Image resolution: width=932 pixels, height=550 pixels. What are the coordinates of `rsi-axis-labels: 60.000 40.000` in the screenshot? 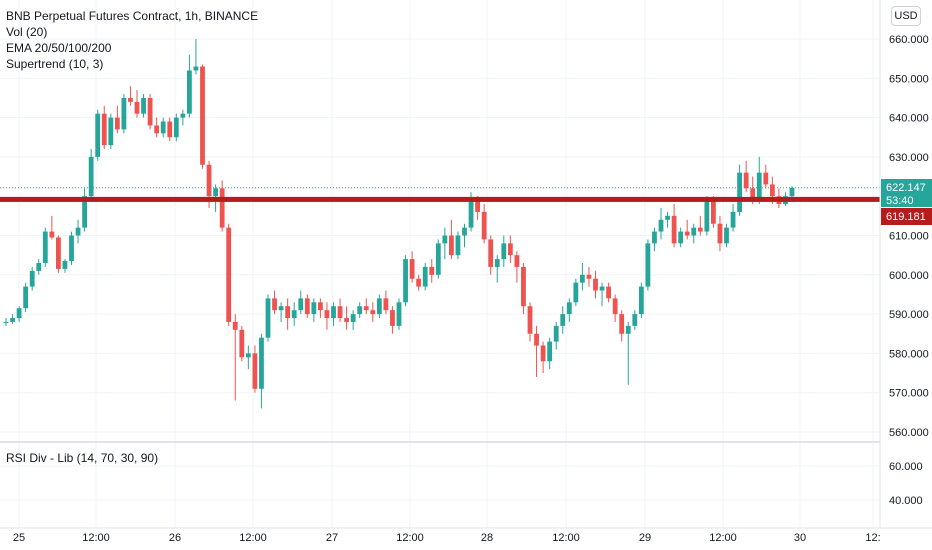 It's located at (906, 484).